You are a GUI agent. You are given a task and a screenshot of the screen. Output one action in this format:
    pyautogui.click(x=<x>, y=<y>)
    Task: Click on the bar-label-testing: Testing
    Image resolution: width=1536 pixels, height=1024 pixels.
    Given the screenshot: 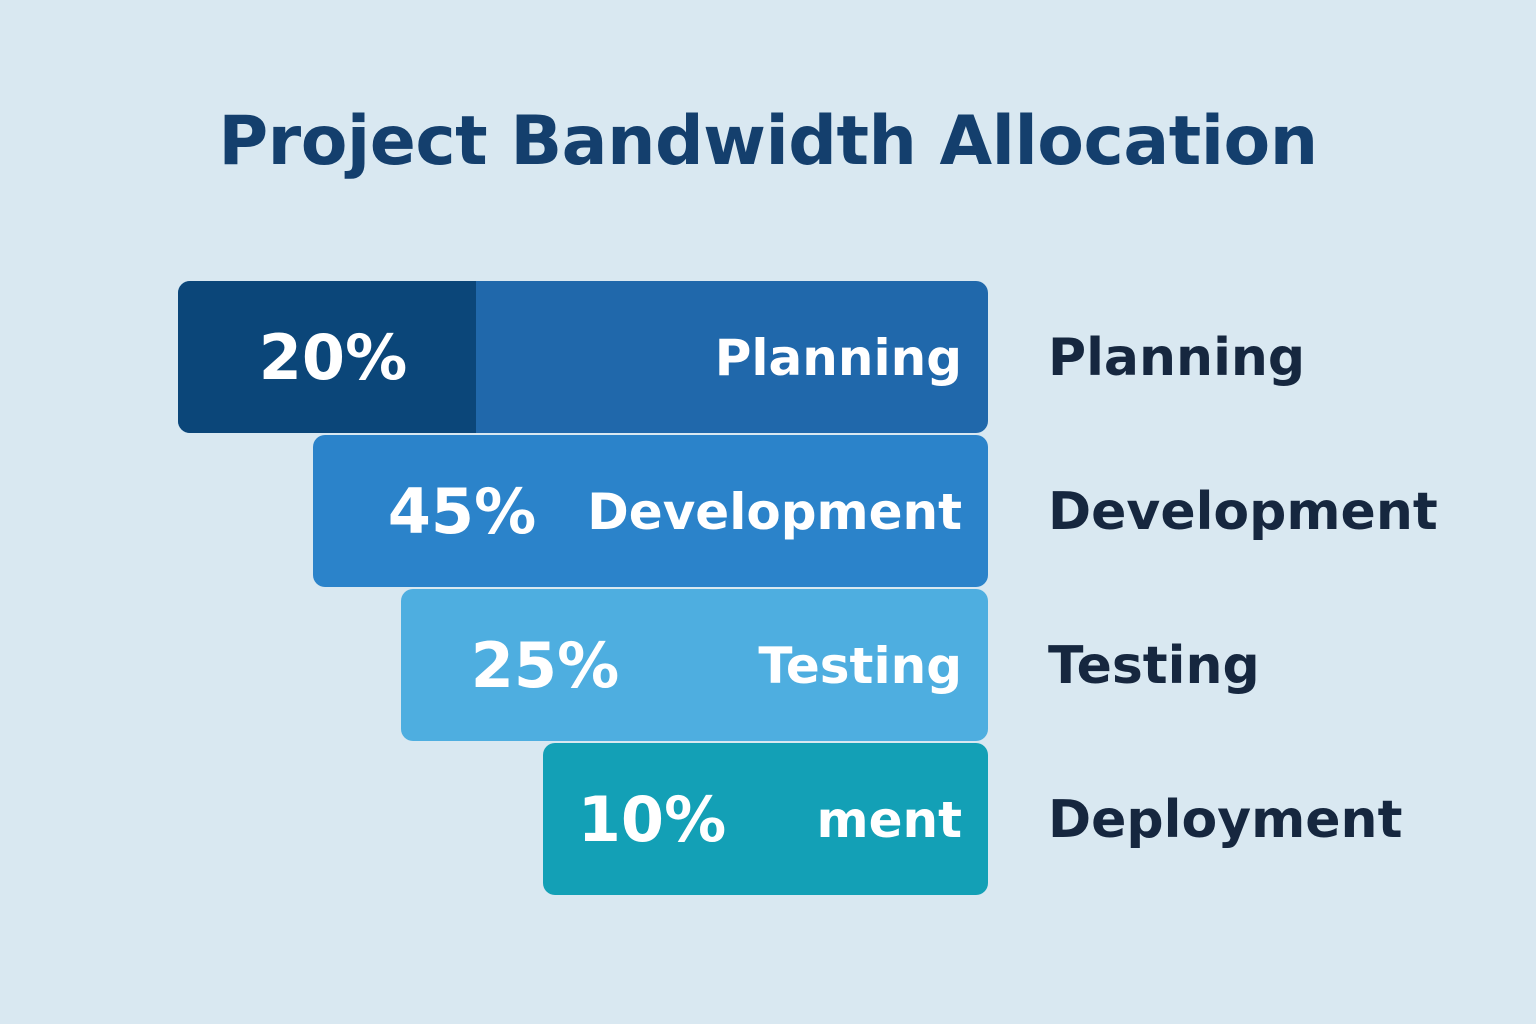 What is the action you would take?
    pyautogui.click(x=860, y=666)
    